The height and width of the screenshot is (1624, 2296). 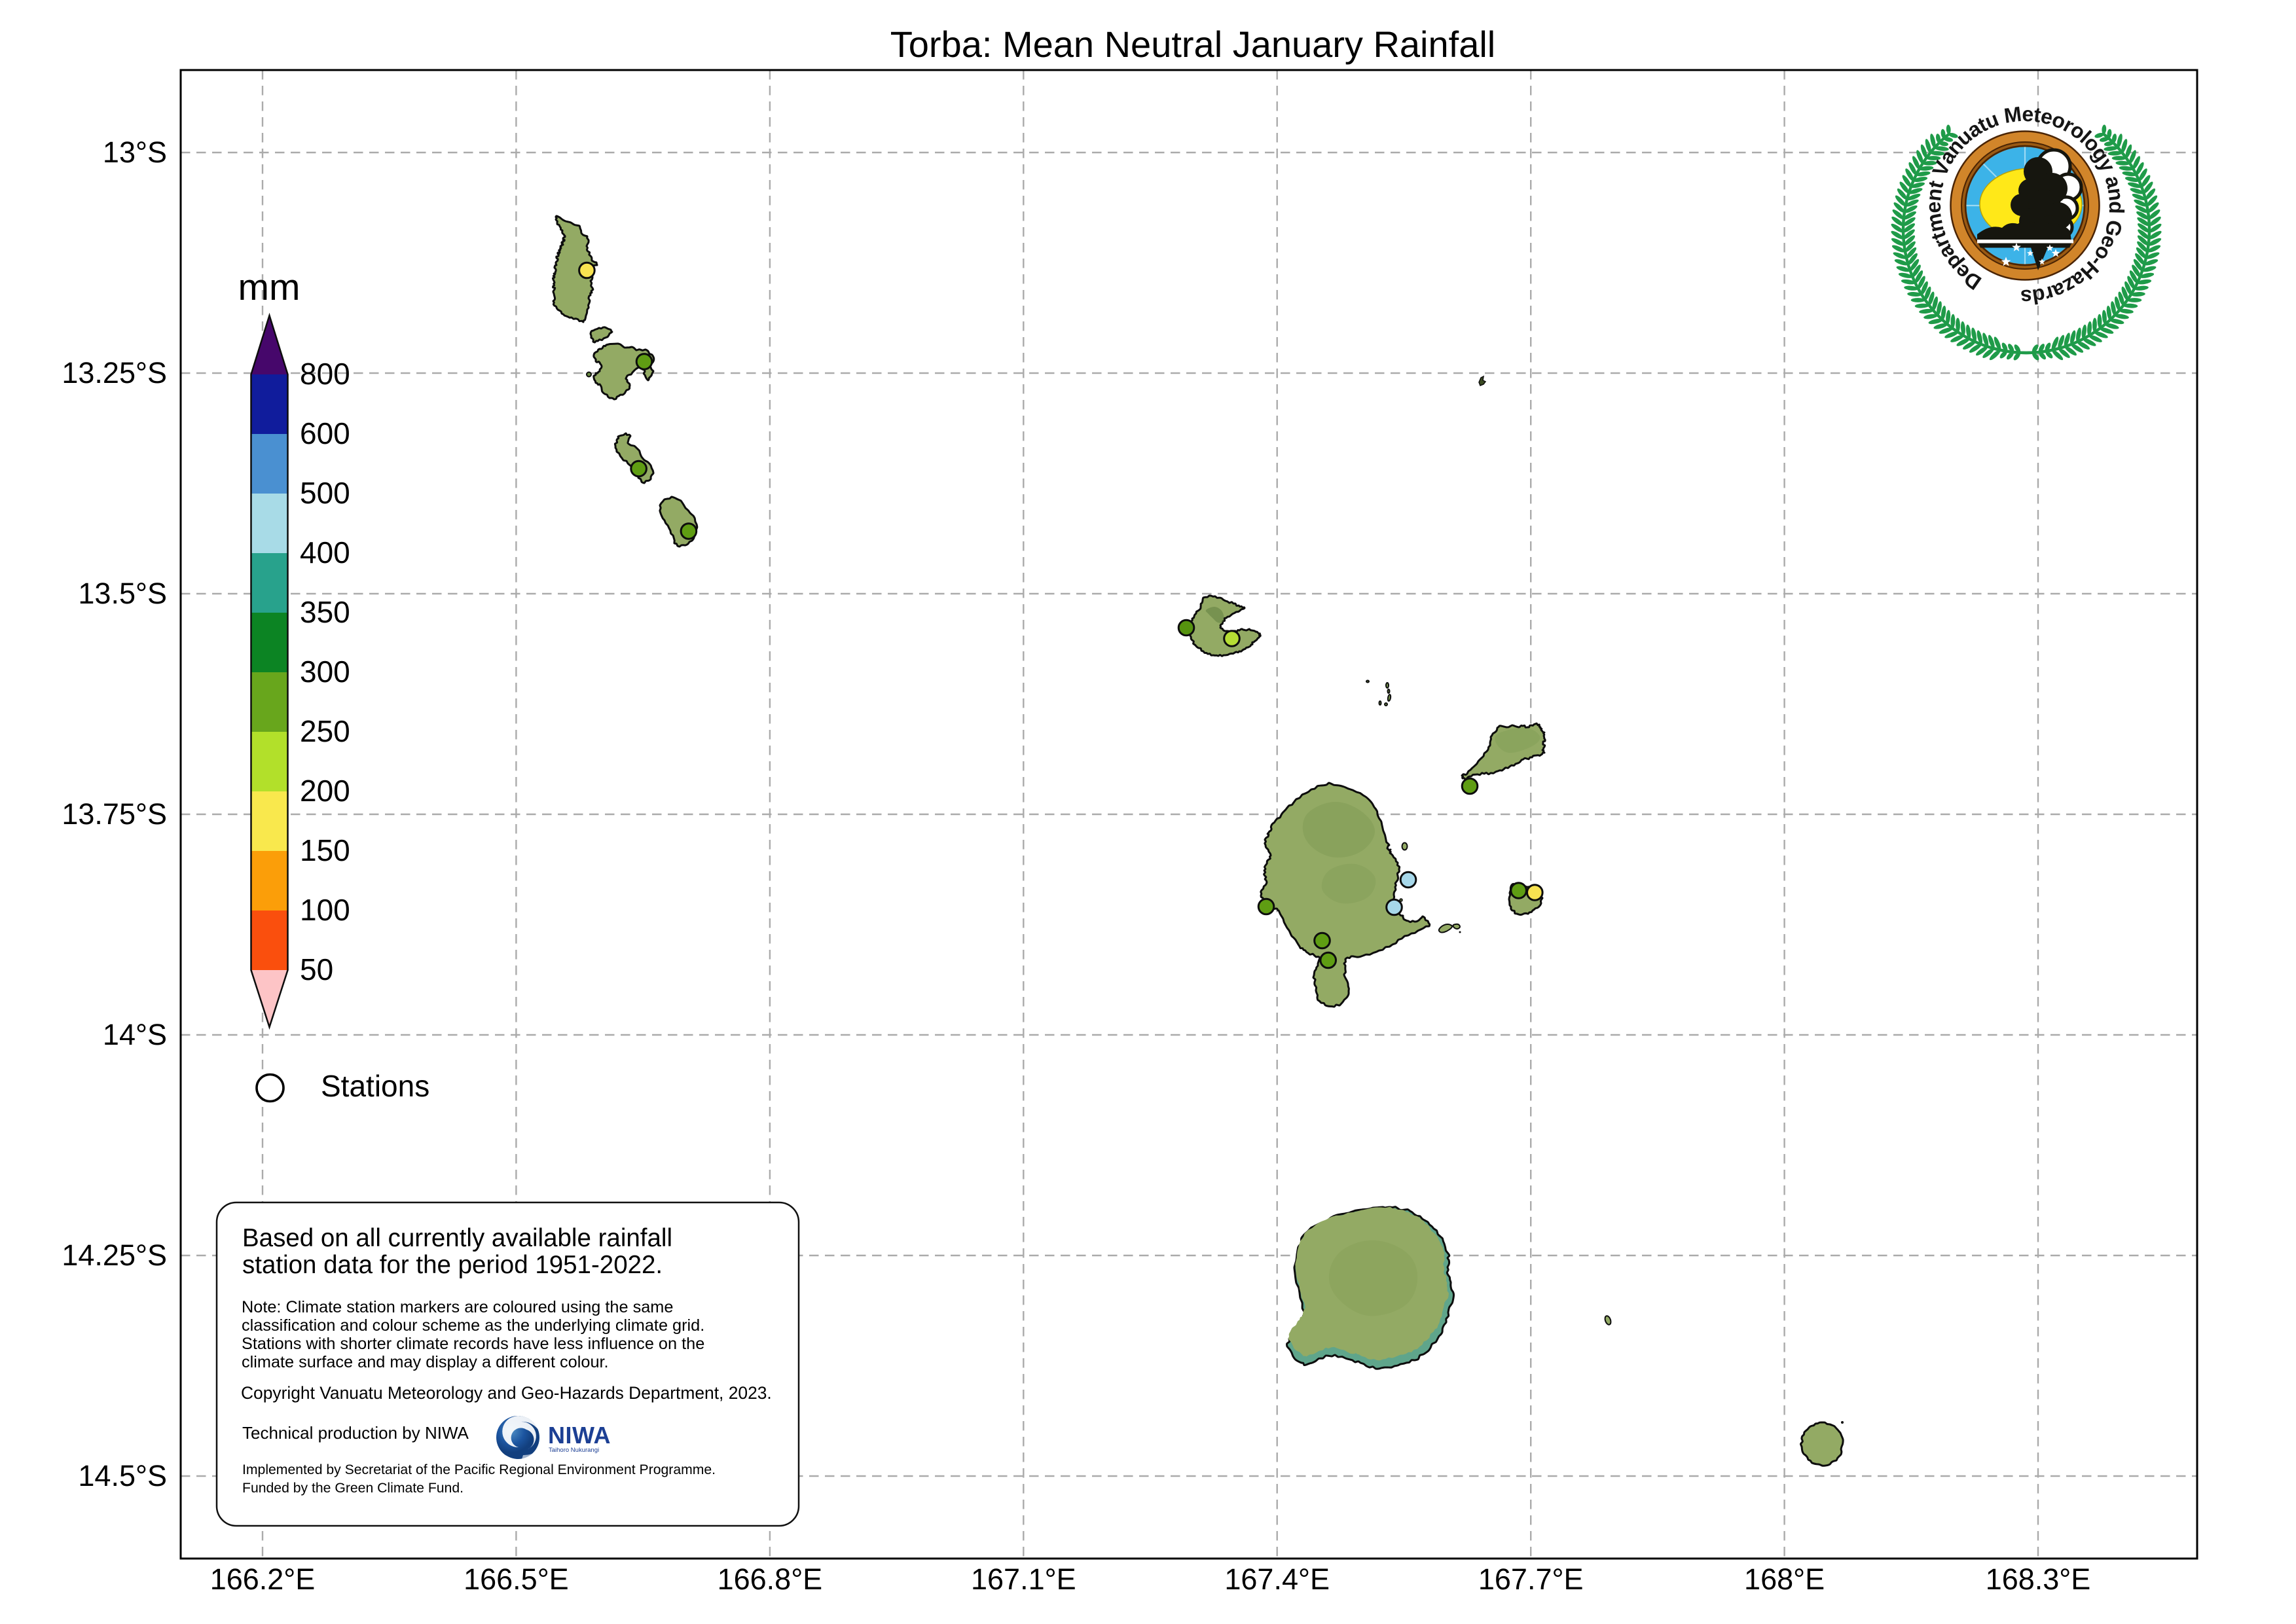 What do you see at coordinates (316, 969) in the screenshot?
I see `svg-text: 50` at bounding box center [316, 969].